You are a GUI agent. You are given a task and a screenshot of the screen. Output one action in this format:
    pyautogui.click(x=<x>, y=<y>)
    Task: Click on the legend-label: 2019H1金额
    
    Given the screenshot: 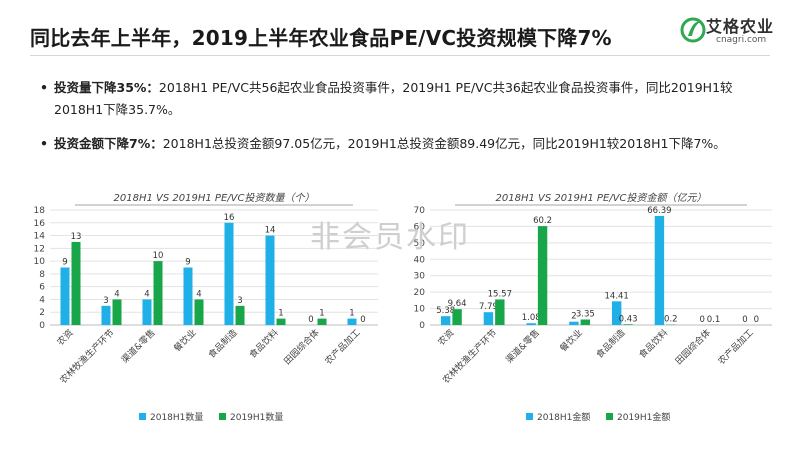 What is the action you would take?
    pyautogui.click(x=643, y=417)
    